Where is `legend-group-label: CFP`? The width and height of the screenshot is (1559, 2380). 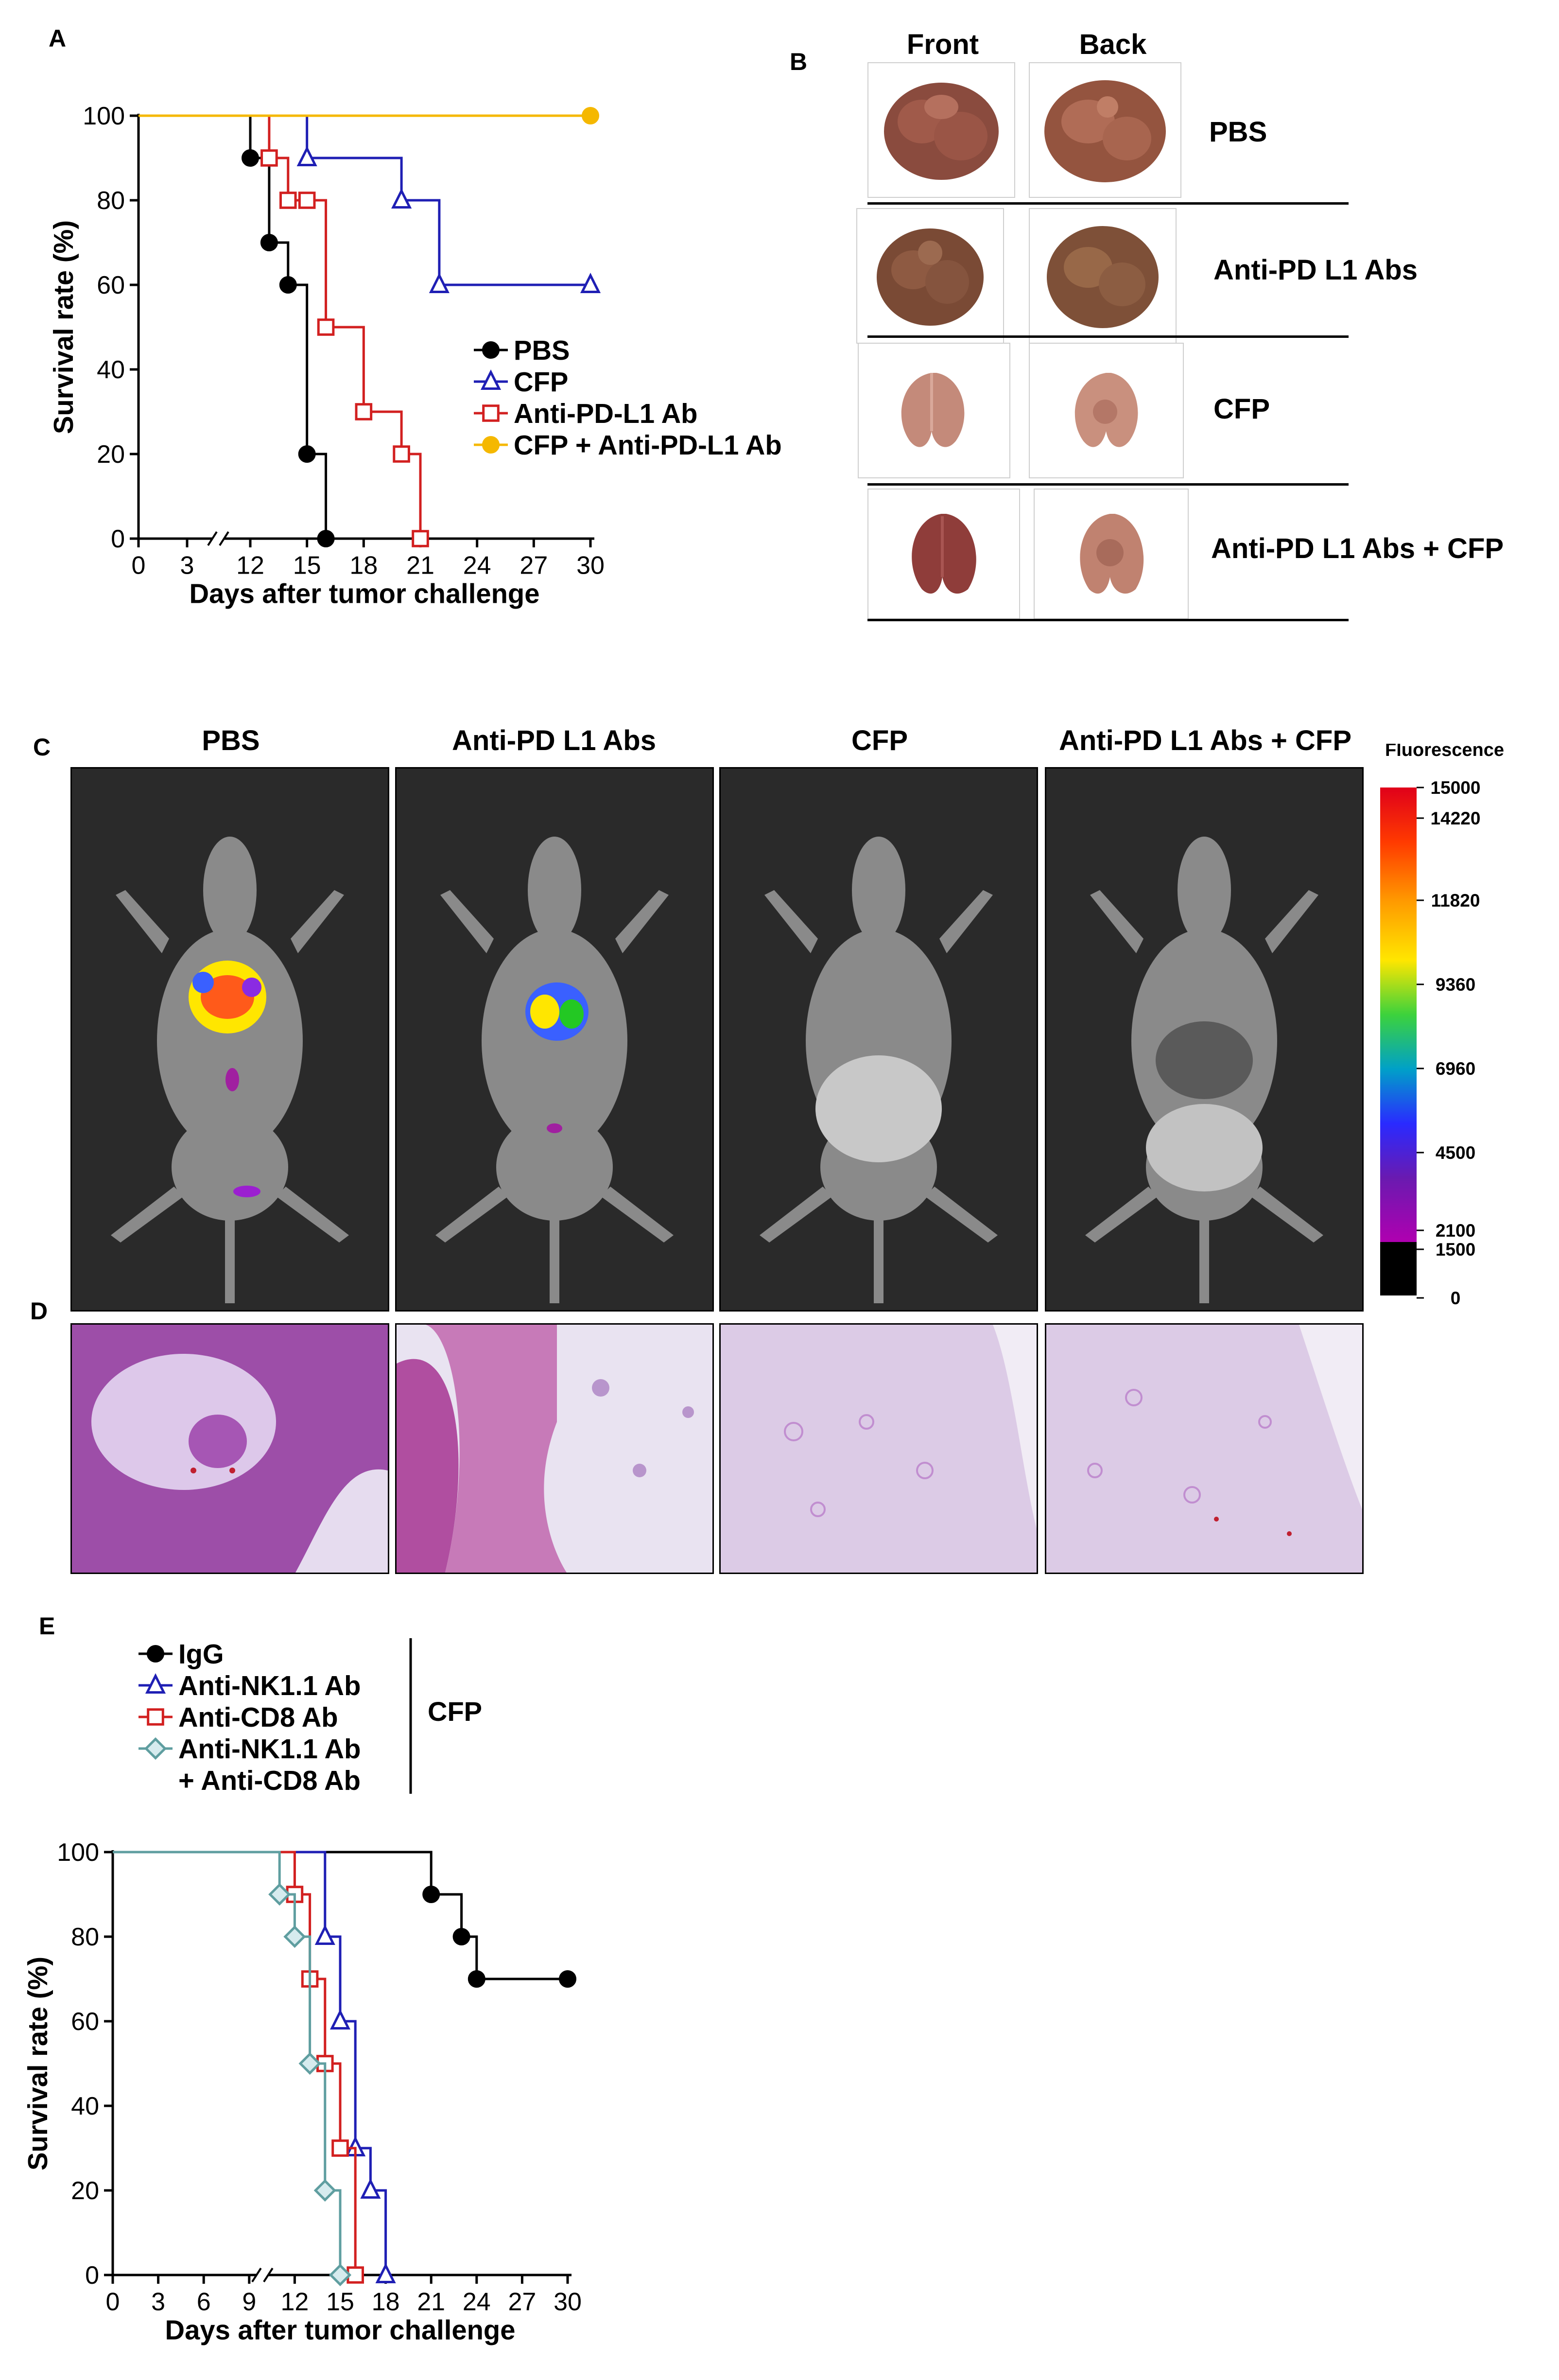
legend-group-label: CFP is located at coordinates (455, 1711).